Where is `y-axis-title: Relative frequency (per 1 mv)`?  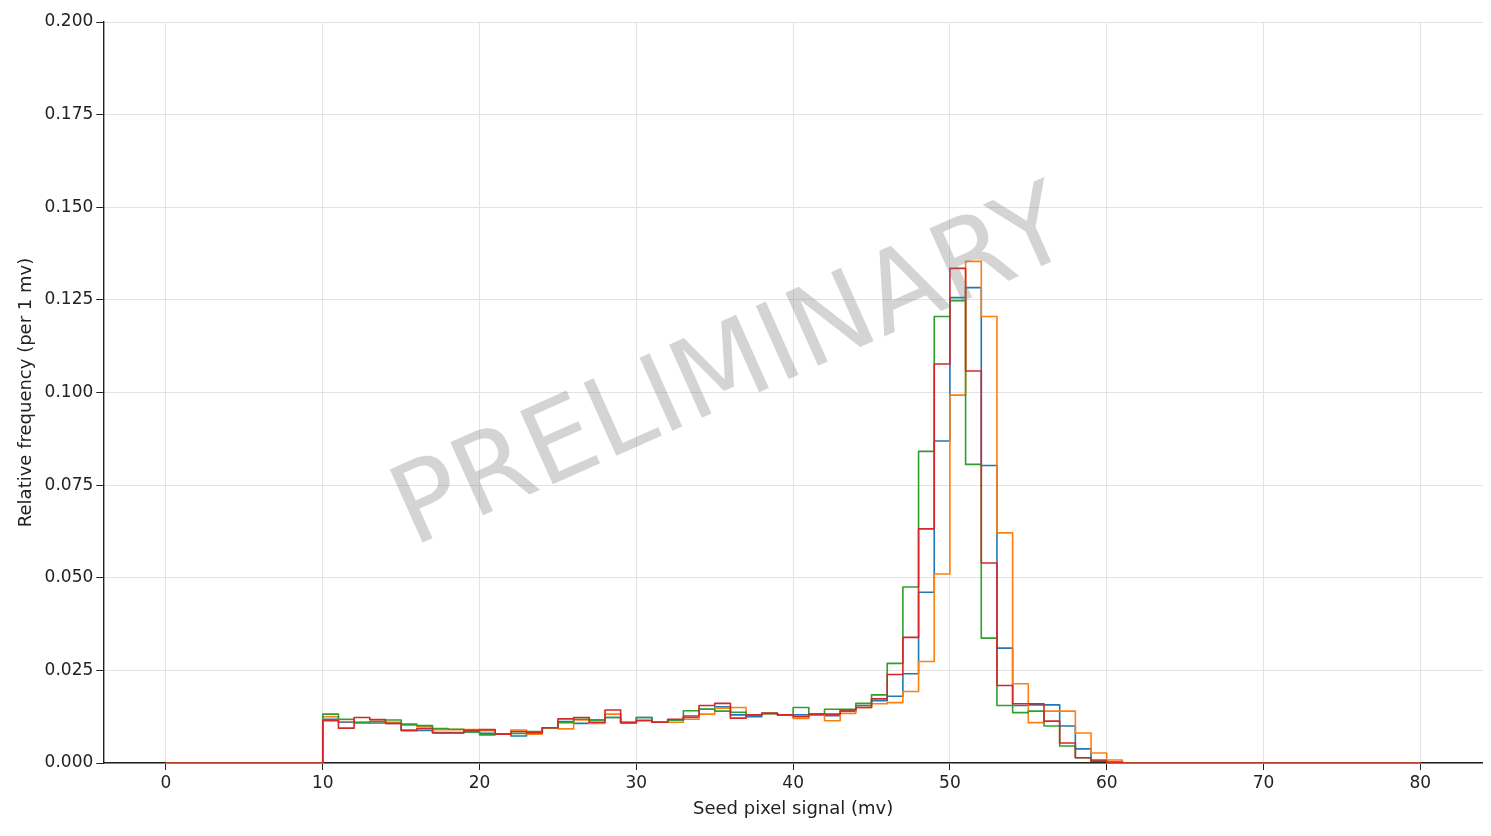 y-axis-title: Relative frequency (per 1 mv) is located at coordinates (25, 392).